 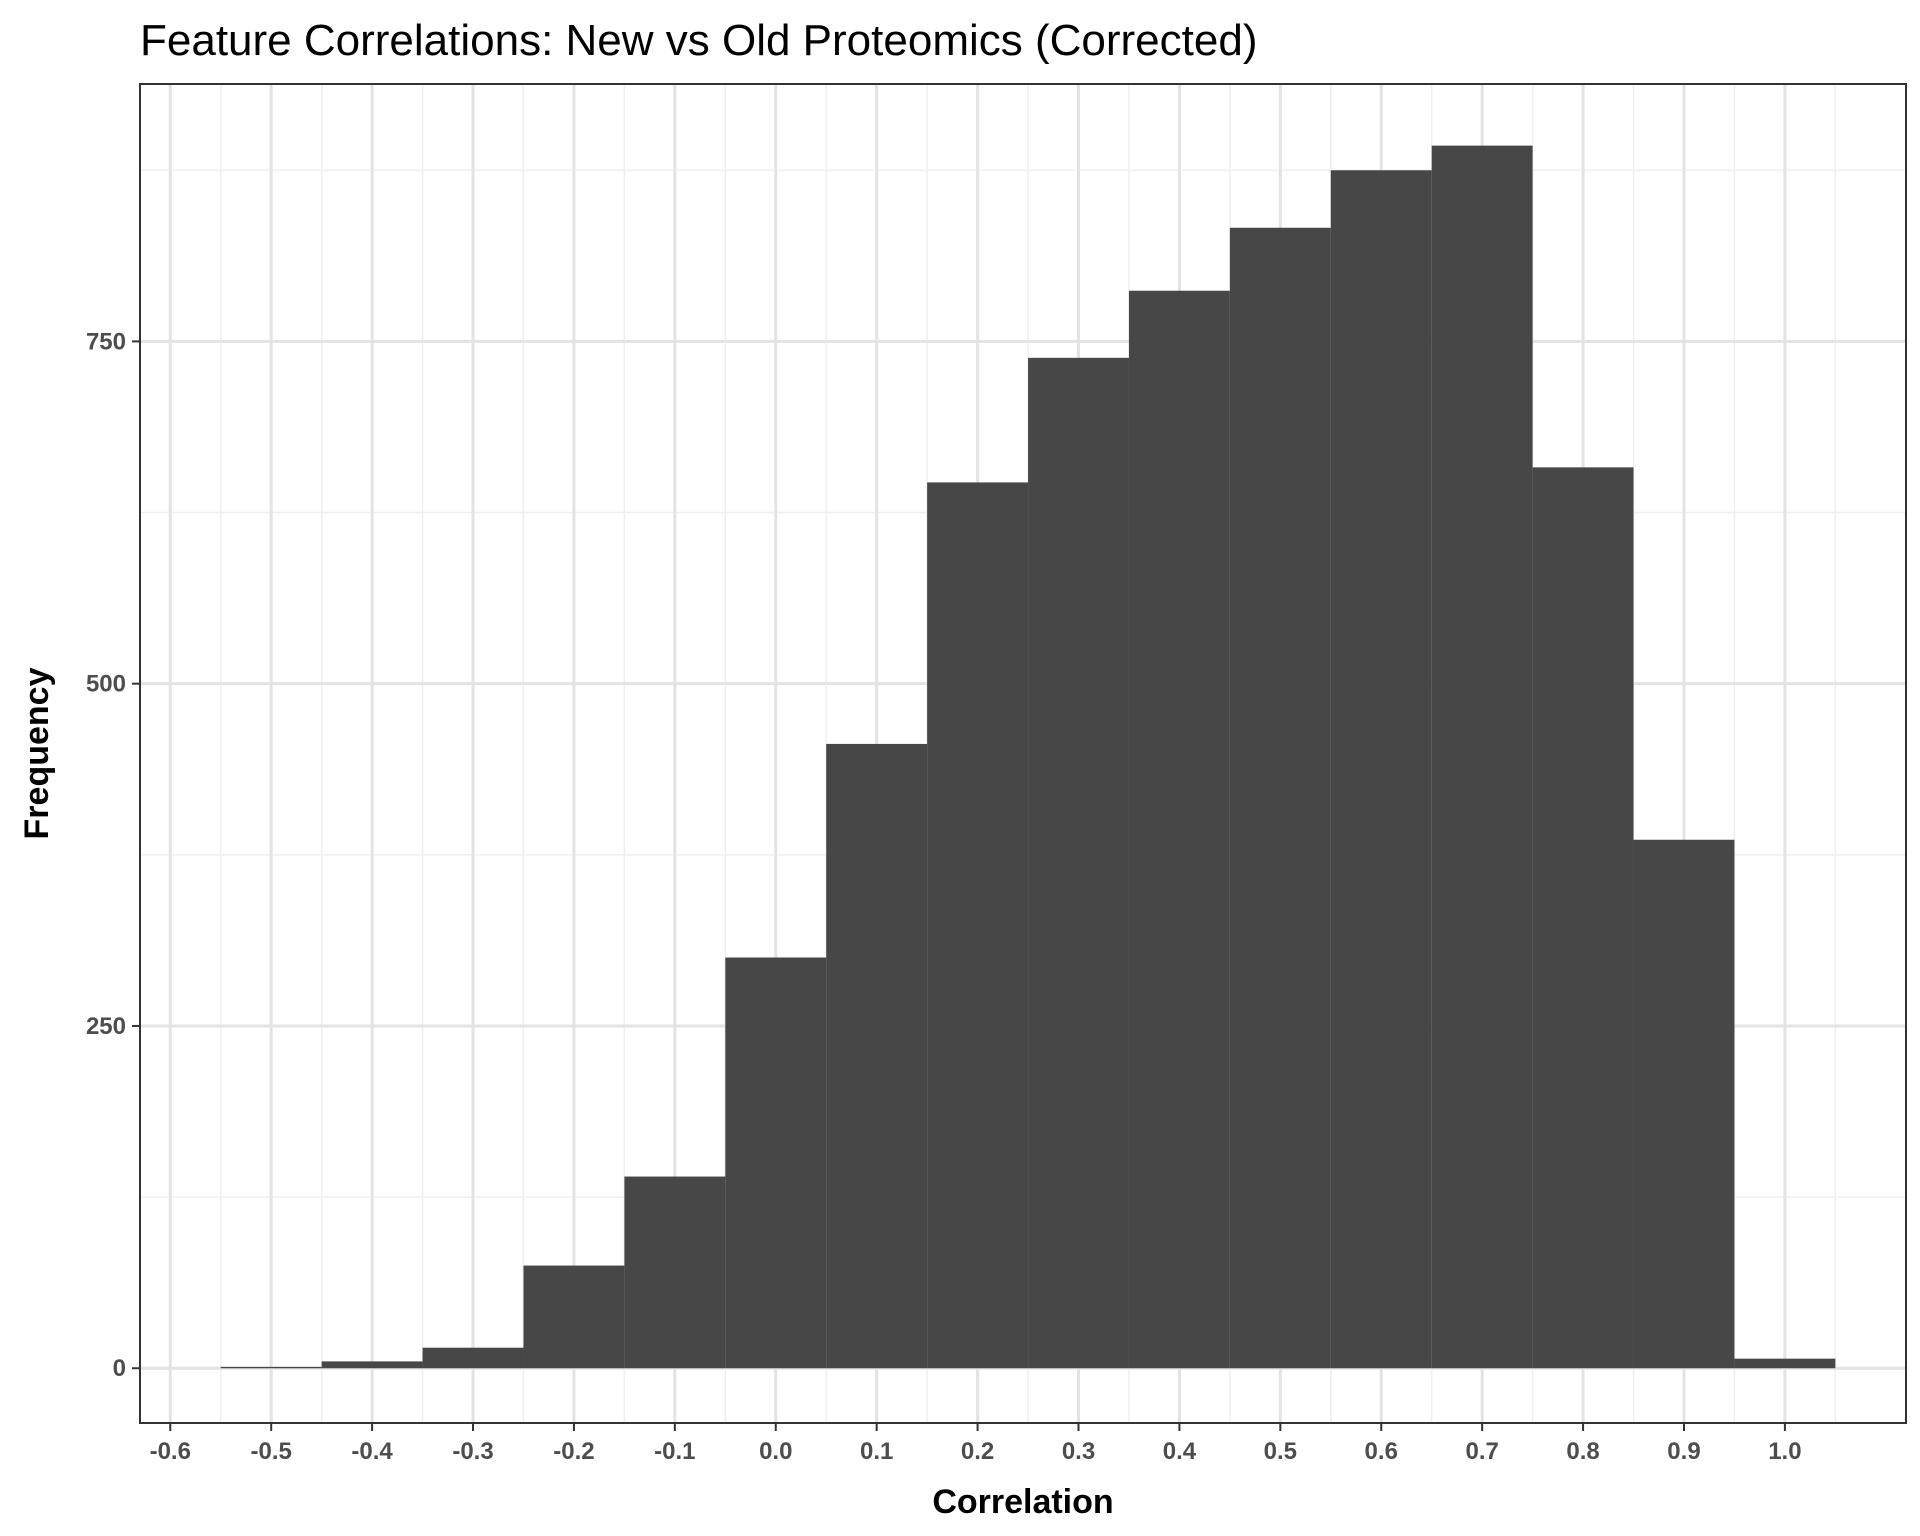 I want to click on x-tick-label: 0.7, so click(x=1481, y=1451).